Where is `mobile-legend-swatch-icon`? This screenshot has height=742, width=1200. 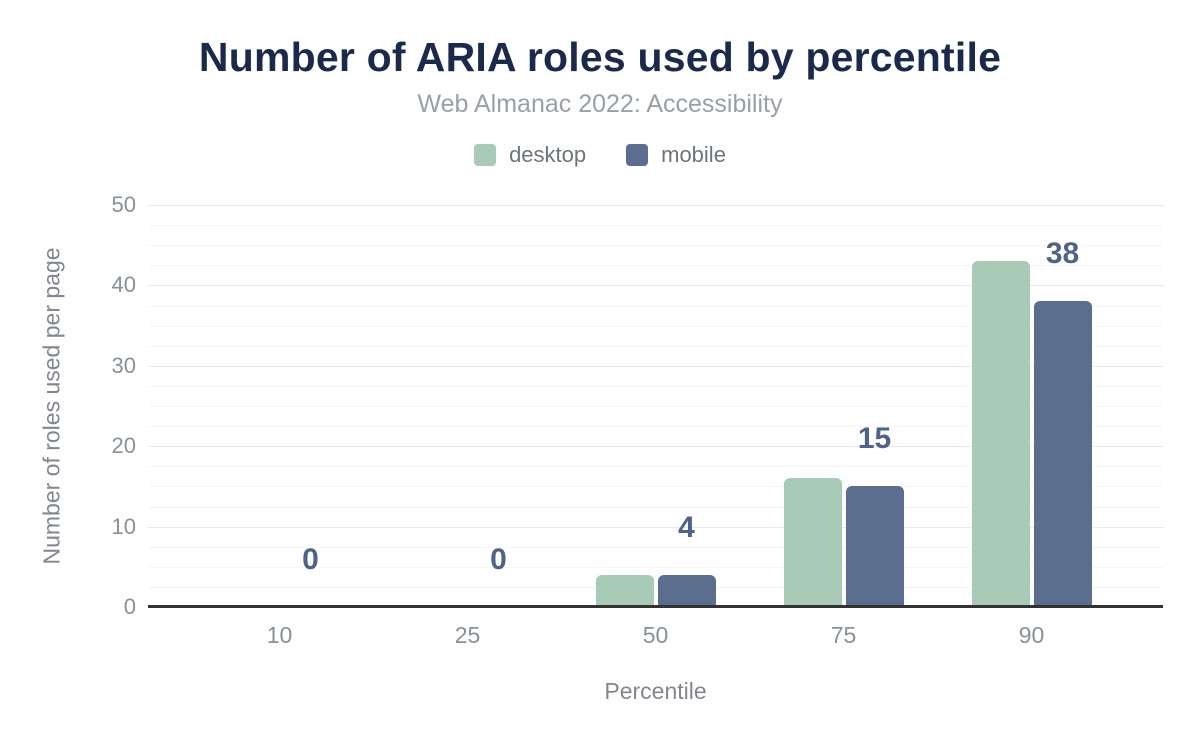 mobile-legend-swatch-icon is located at coordinates (637, 155).